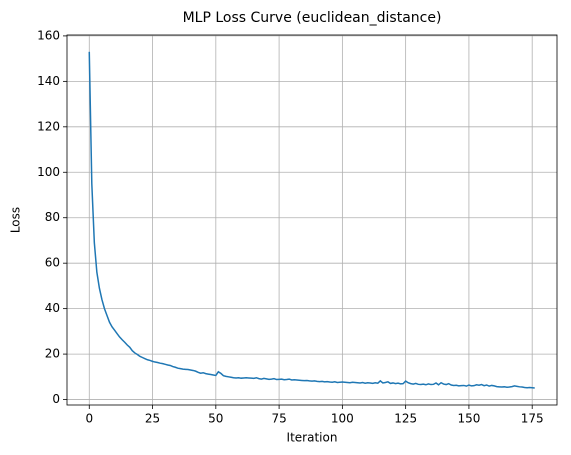 The height and width of the screenshot is (455, 571). Describe the element at coordinates (56, 399) in the screenshot. I see `y-tick-label: 0` at that location.